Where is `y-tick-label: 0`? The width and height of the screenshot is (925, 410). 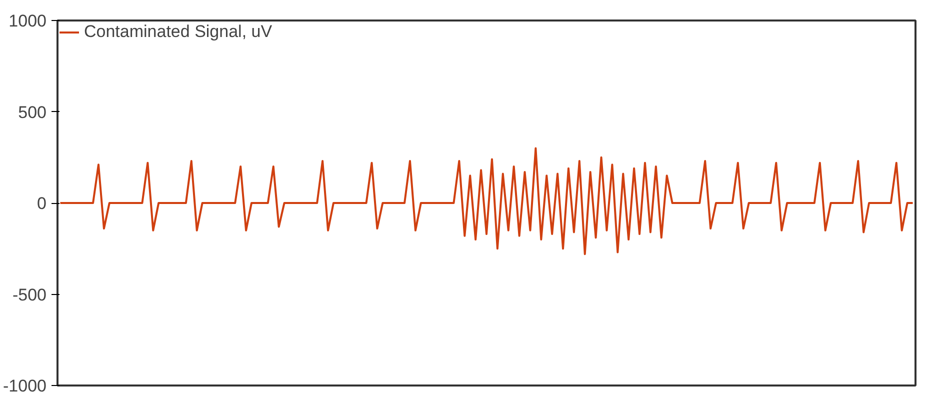
y-tick-label: 0 is located at coordinates (42, 203).